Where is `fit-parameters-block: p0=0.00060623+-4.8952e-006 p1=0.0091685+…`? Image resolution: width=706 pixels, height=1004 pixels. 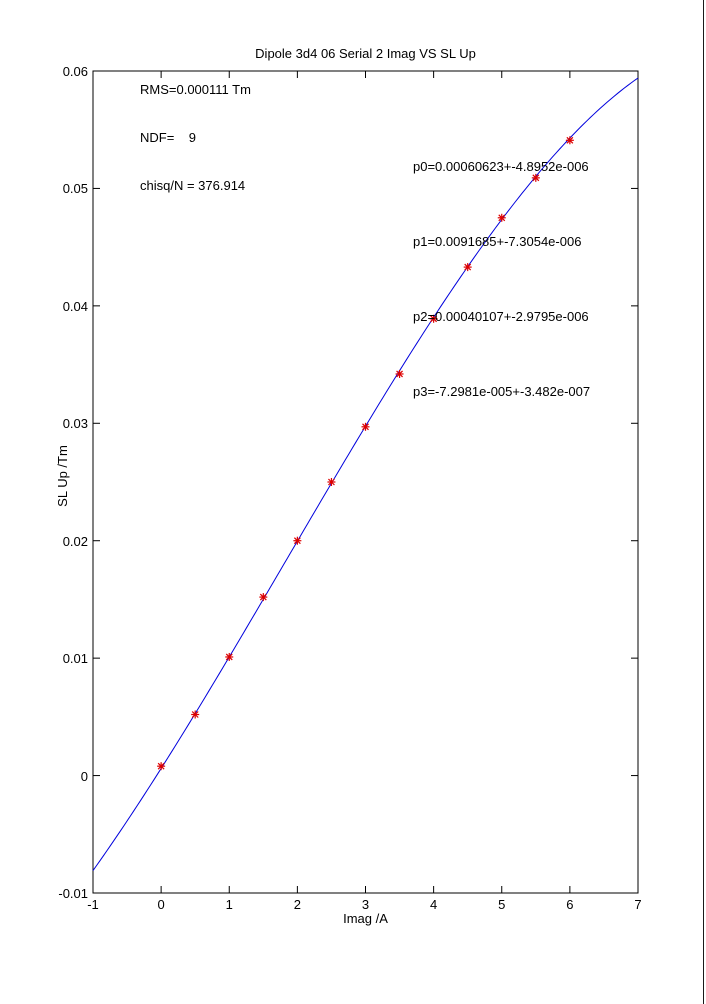 fit-parameters-block: p0=0.00060623+-4.8952e-006 p1=0.0091685+… is located at coordinates (501, 279).